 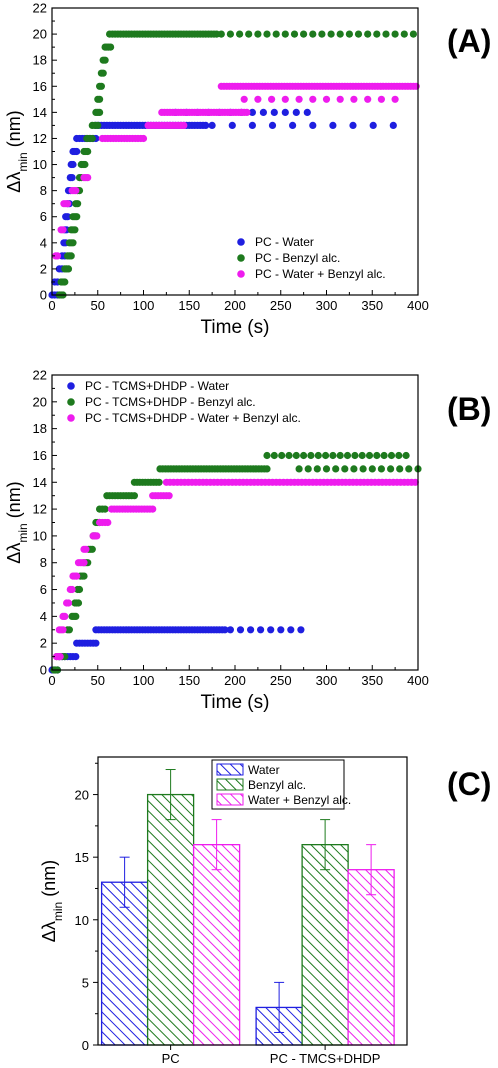 What do you see at coordinates (281, 305) in the screenshot?
I see `x-tick-label: 250` at bounding box center [281, 305].